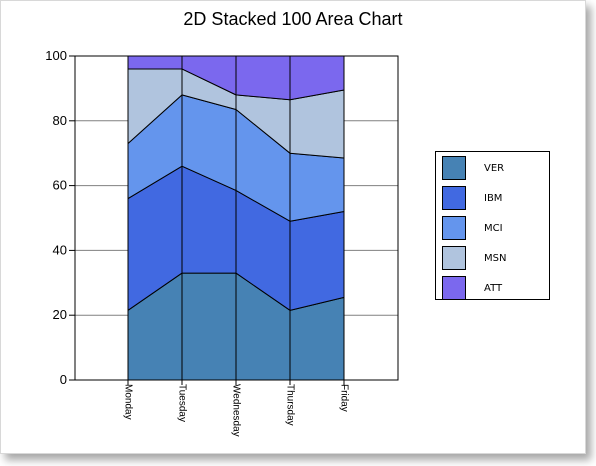  I want to click on legend-label: VER, so click(494, 168).